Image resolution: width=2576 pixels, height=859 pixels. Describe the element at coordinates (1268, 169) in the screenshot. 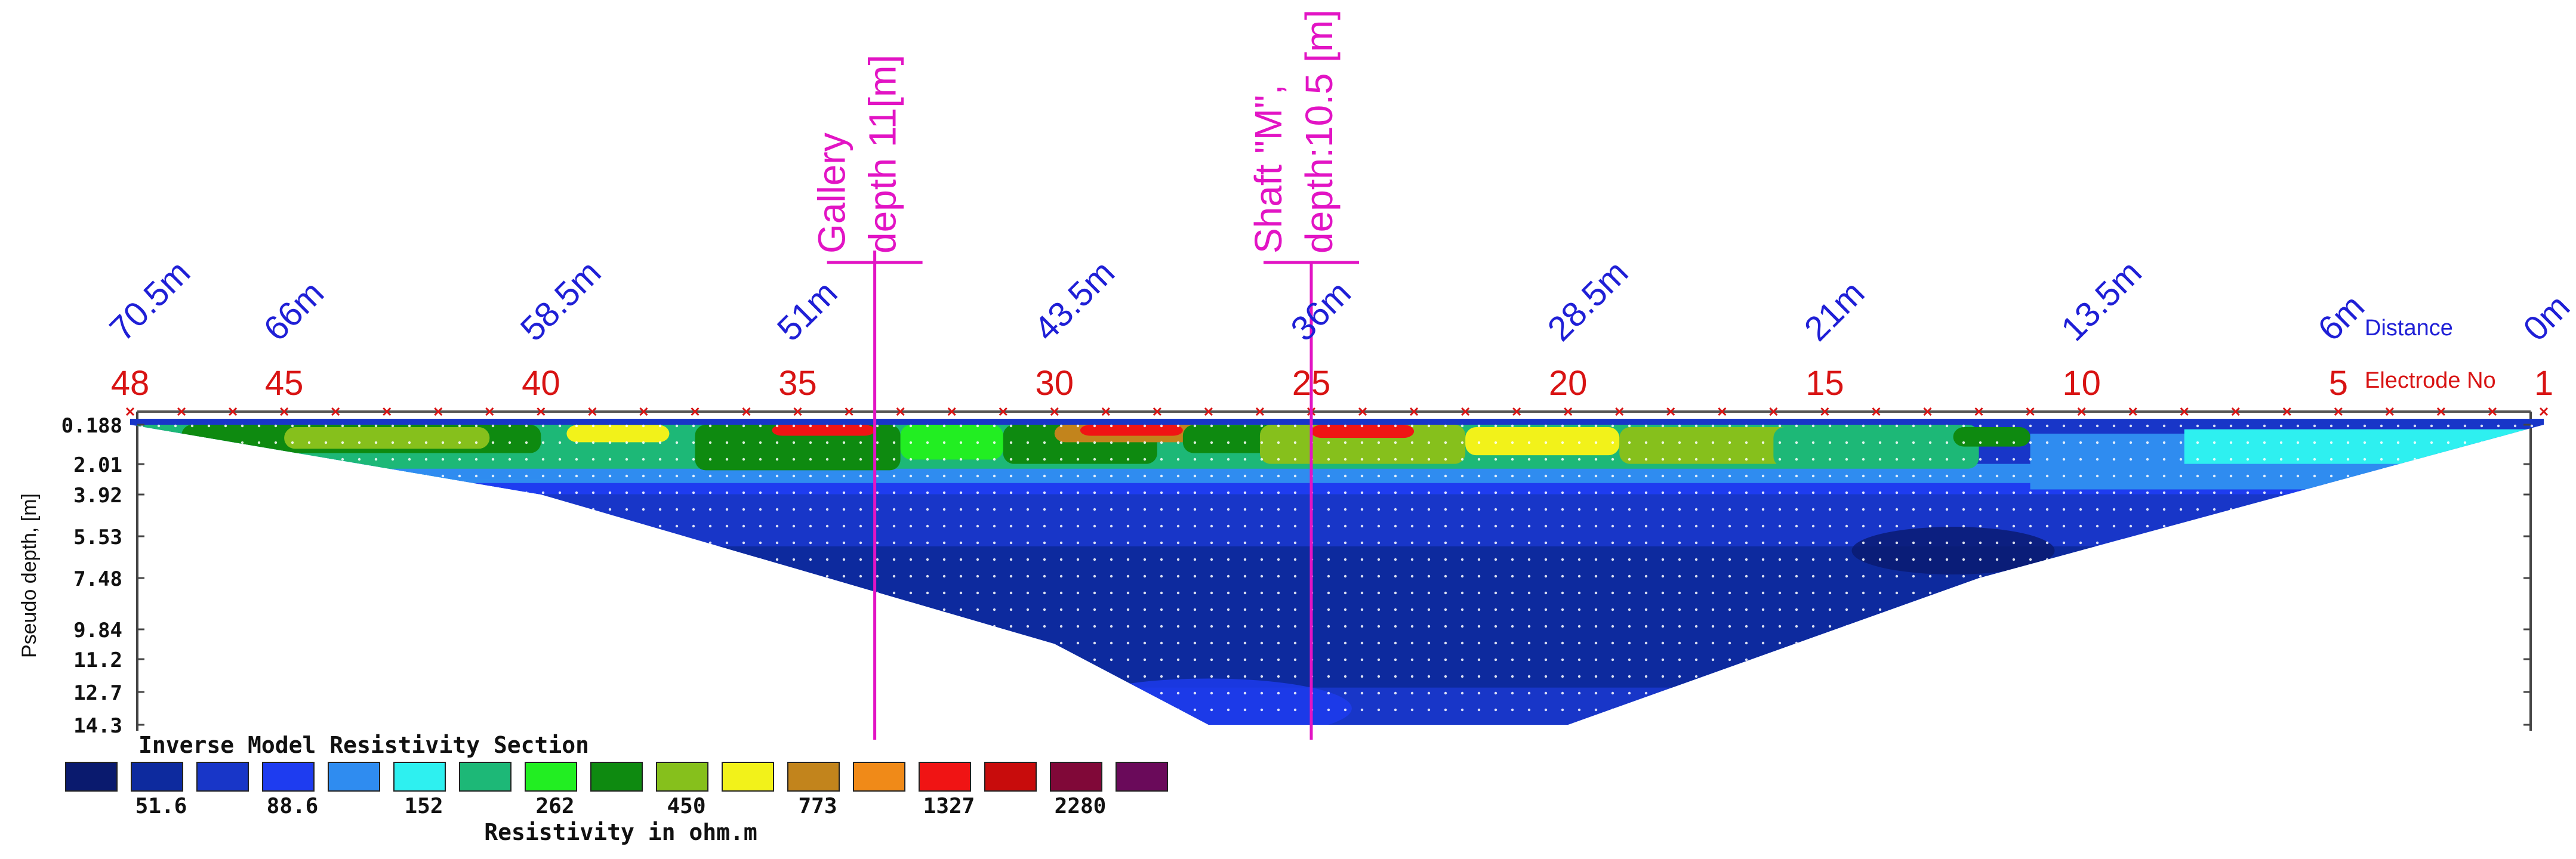

I see `annotation-text: Shaft "M",` at that location.